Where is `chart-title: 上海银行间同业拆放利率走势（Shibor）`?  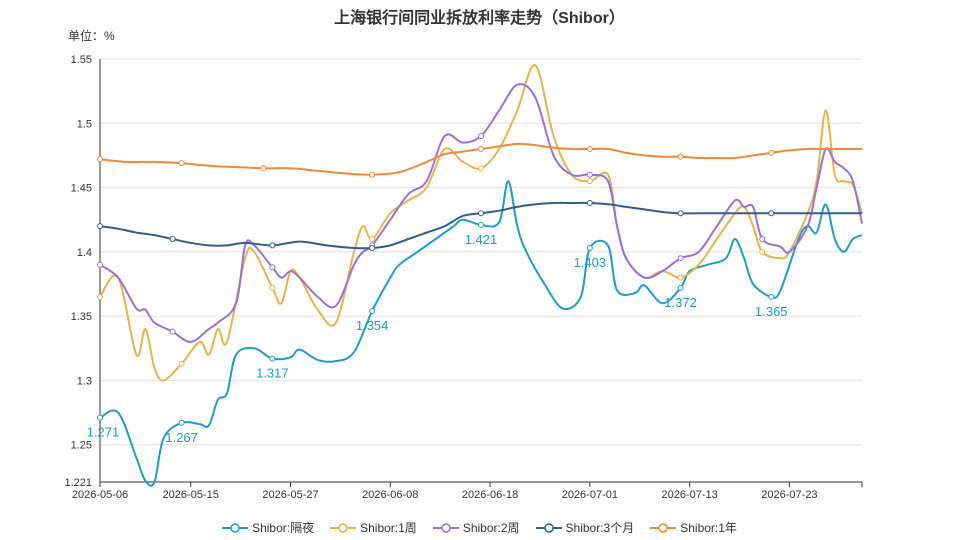
chart-title: 上海银行间同业拆放利率走势（Shibor） is located at coordinates (479, 18).